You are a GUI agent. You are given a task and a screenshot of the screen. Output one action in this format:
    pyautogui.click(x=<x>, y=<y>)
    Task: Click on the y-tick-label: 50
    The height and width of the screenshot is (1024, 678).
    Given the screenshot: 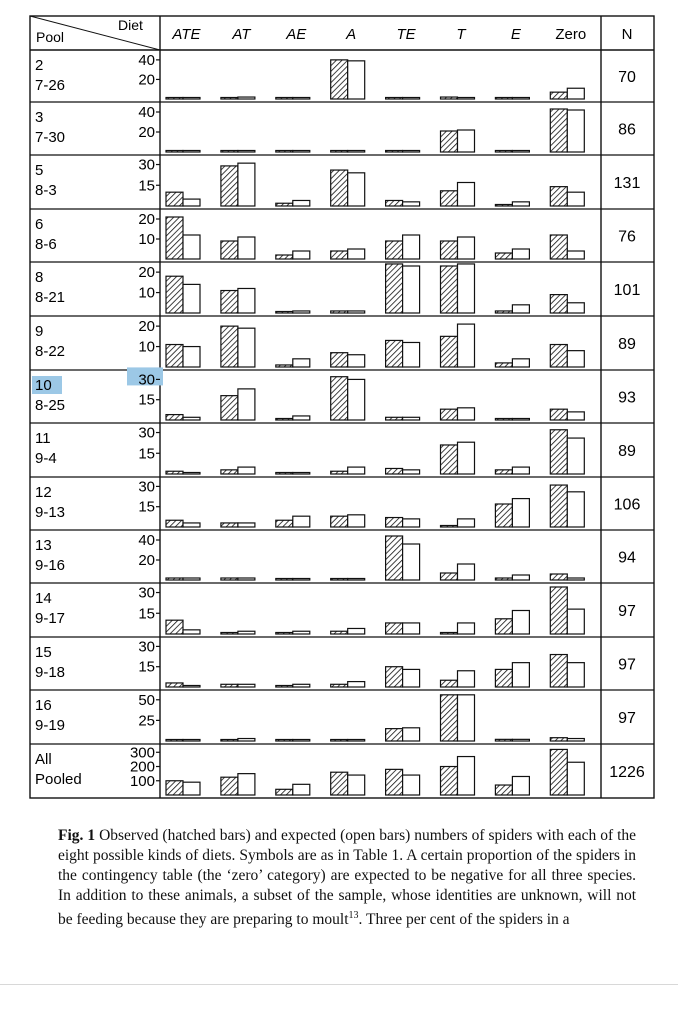 What is the action you would take?
    pyautogui.click(x=146, y=700)
    